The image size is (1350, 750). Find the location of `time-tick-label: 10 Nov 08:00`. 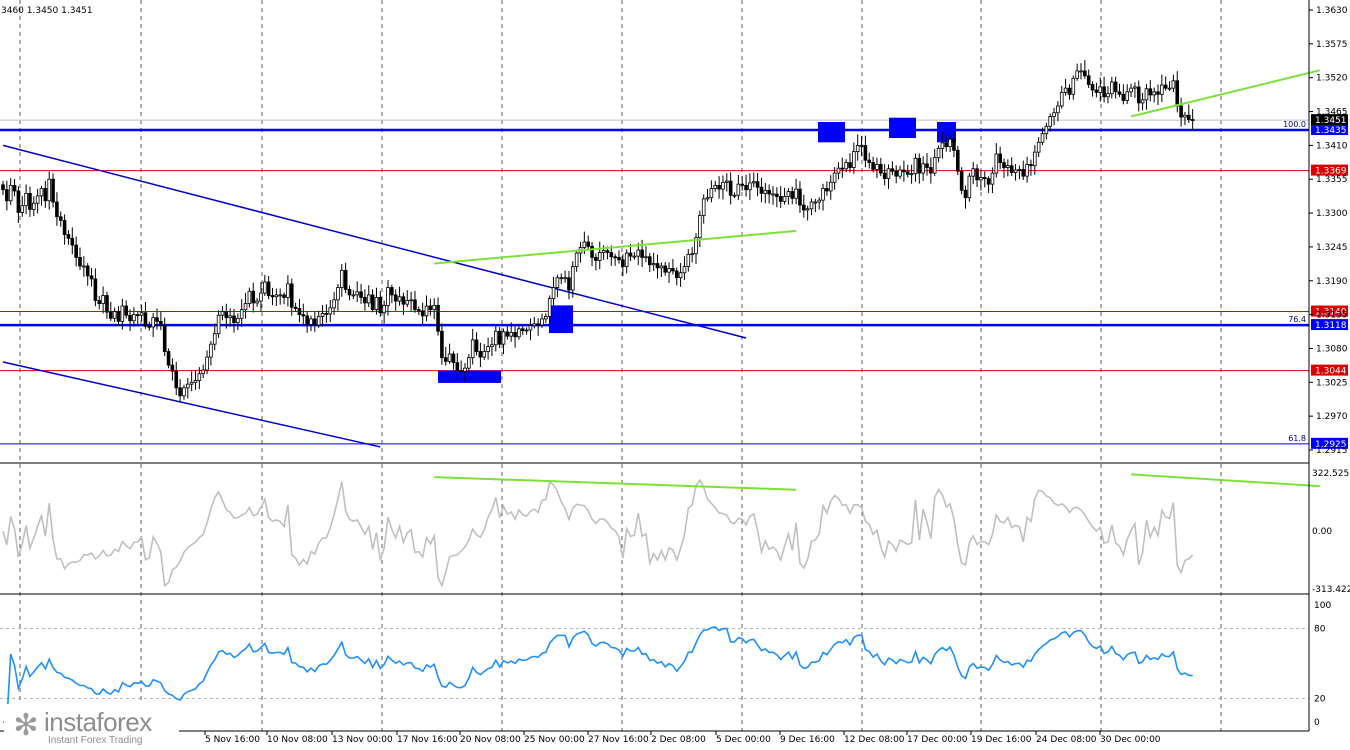

time-tick-label: 10 Nov 08:00 is located at coordinates (297, 740).